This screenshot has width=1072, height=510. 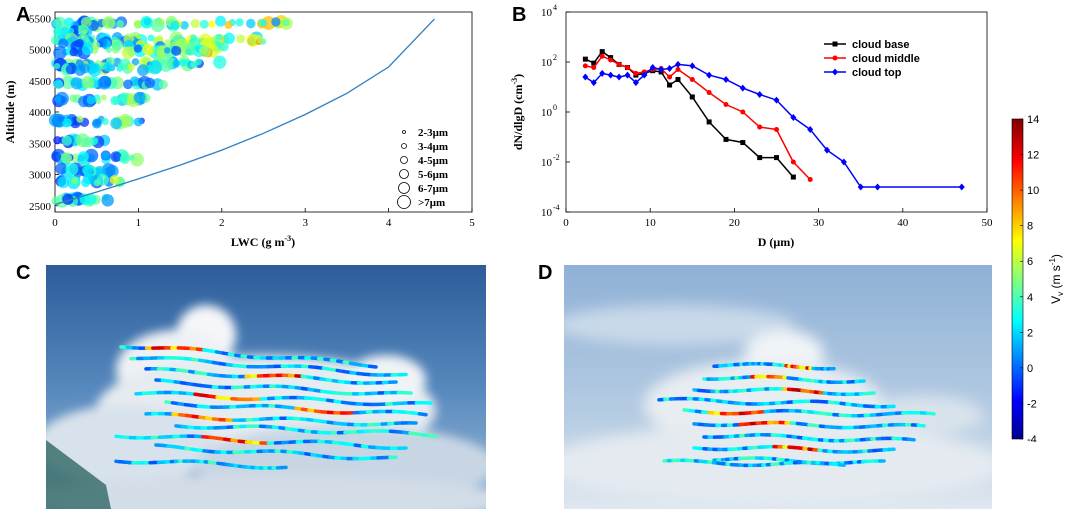 I want to click on chart-b-xtick-label: 50, so click(x=988, y=223).